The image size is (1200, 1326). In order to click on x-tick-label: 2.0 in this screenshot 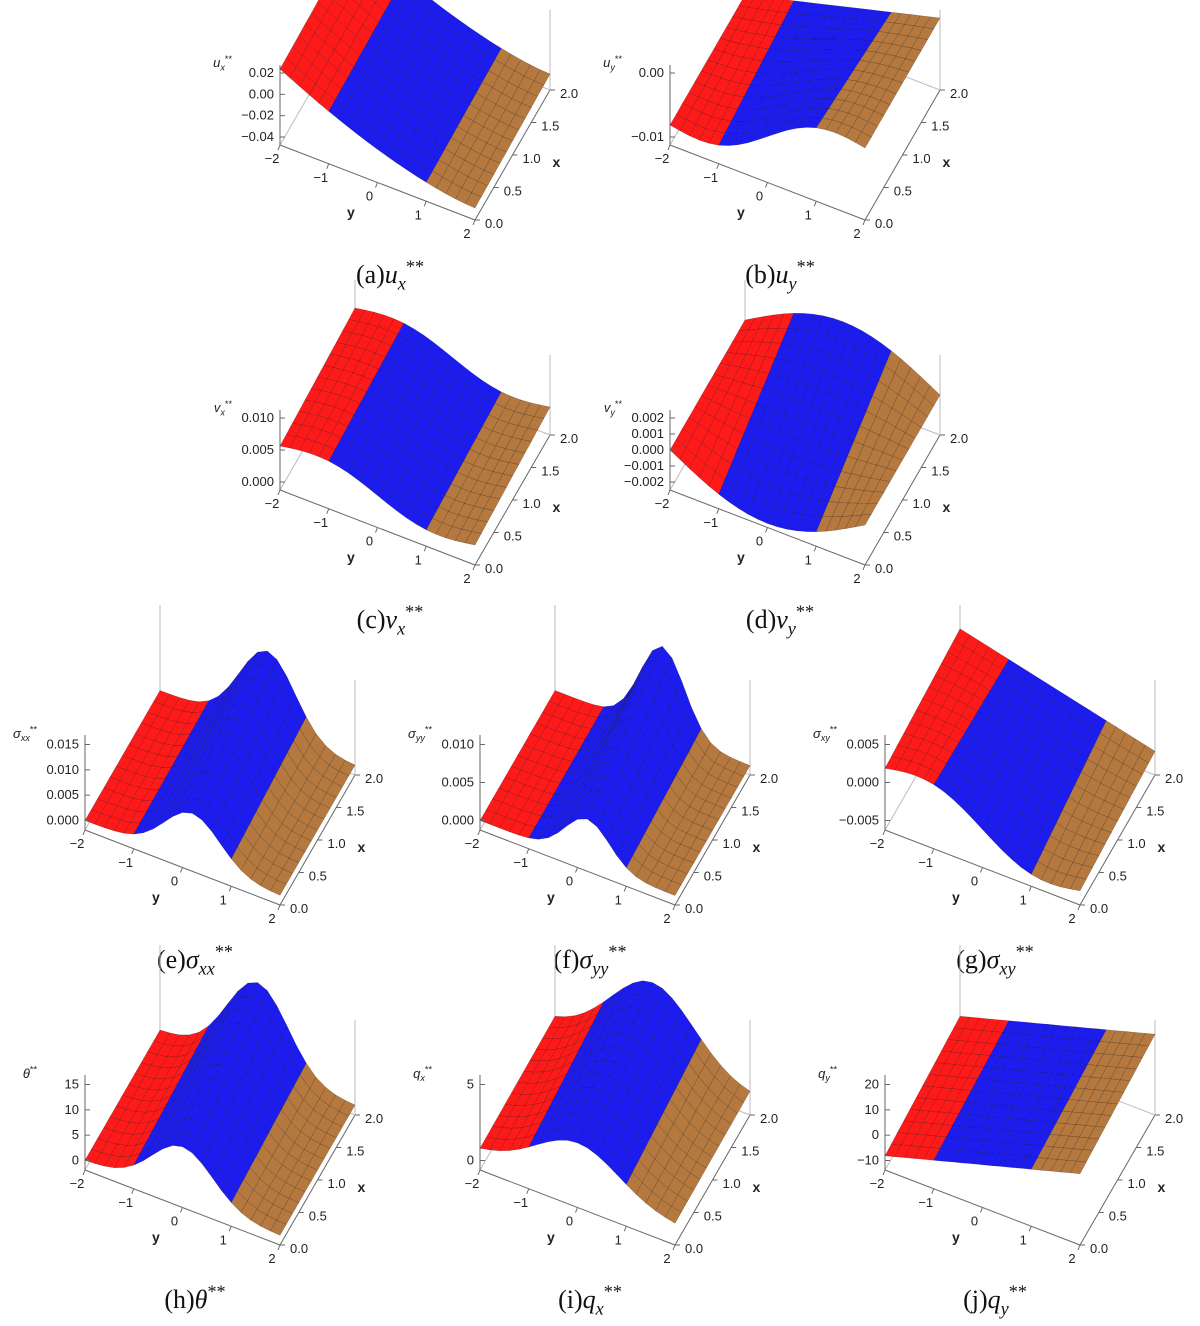, I will do `click(374, 778)`.